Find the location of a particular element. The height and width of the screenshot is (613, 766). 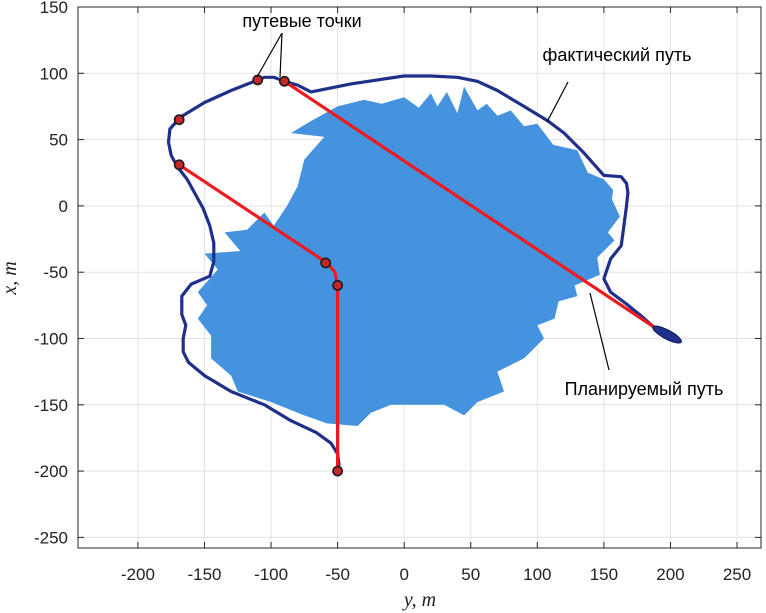

y-tick-label: 100 is located at coordinates (54, 73).